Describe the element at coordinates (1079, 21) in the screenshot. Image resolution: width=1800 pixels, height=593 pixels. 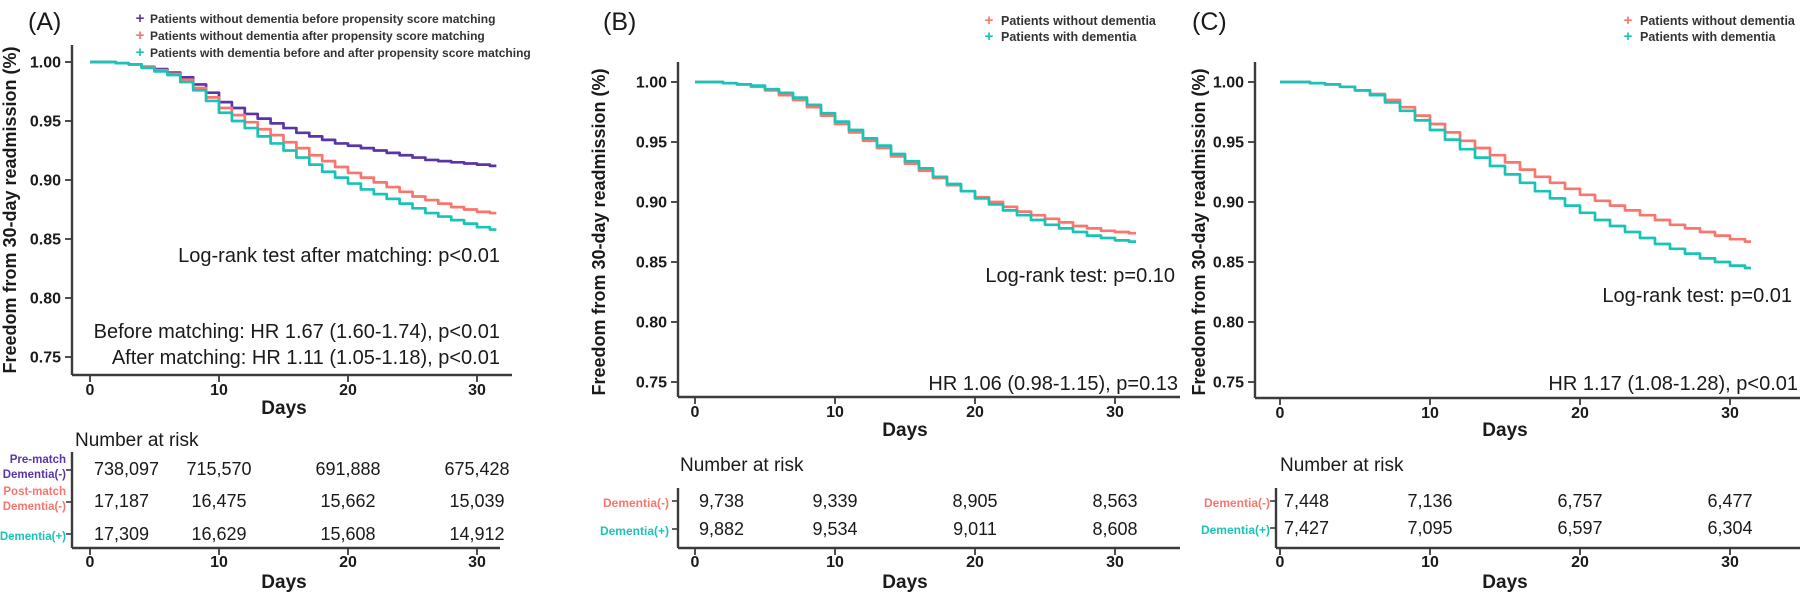
I see `legend-item-label: Patients without dementia` at that location.